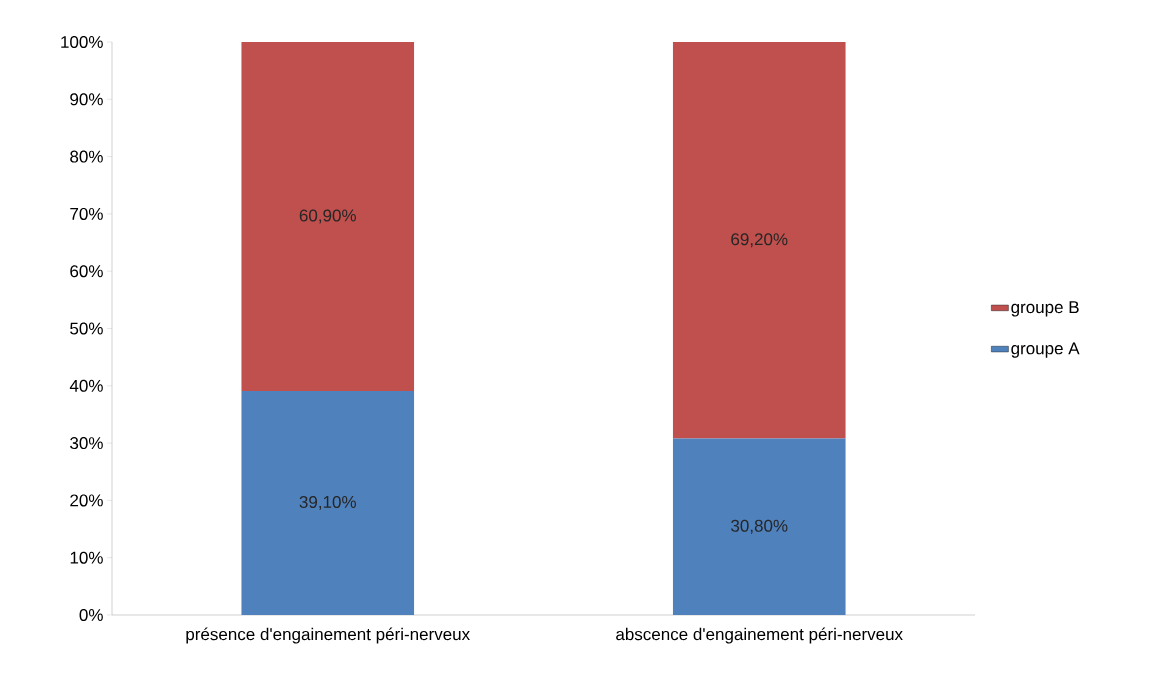 The height and width of the screenshot is (675, 1157). What do you see at coordinates (759, 635) in the screenshot?
I see `x-tick-label: abscence d'engainement péri-nerveux` at bounding box center [759, 635].